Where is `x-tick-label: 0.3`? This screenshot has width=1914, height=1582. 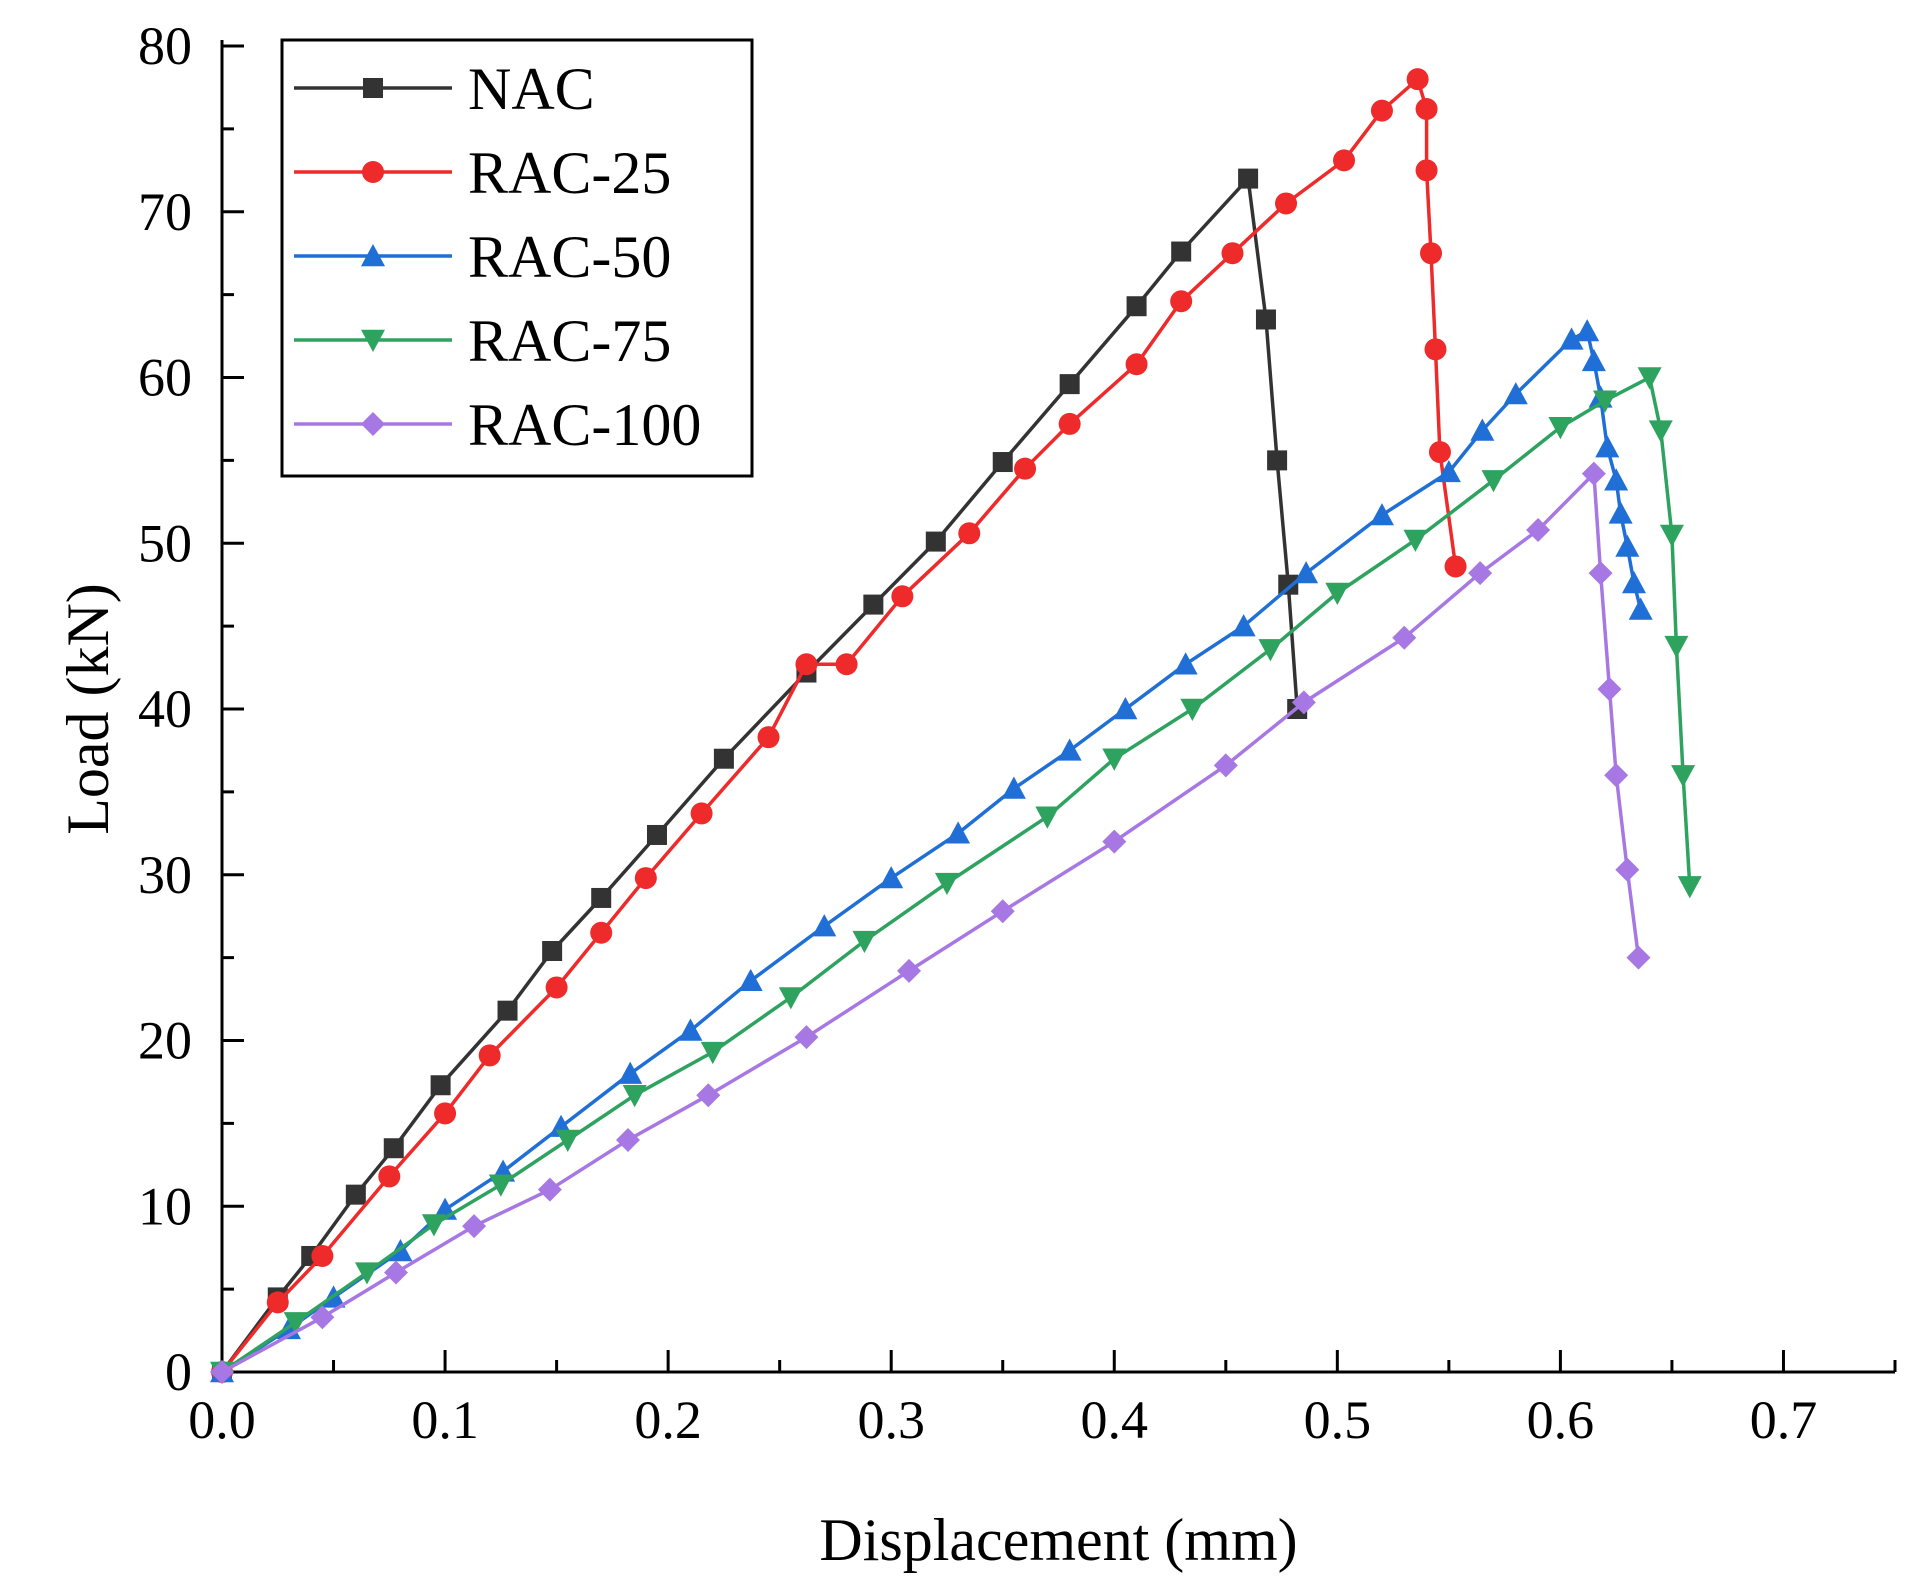
x-tick-label: 0.3 is located at coordinates (891, 1420).